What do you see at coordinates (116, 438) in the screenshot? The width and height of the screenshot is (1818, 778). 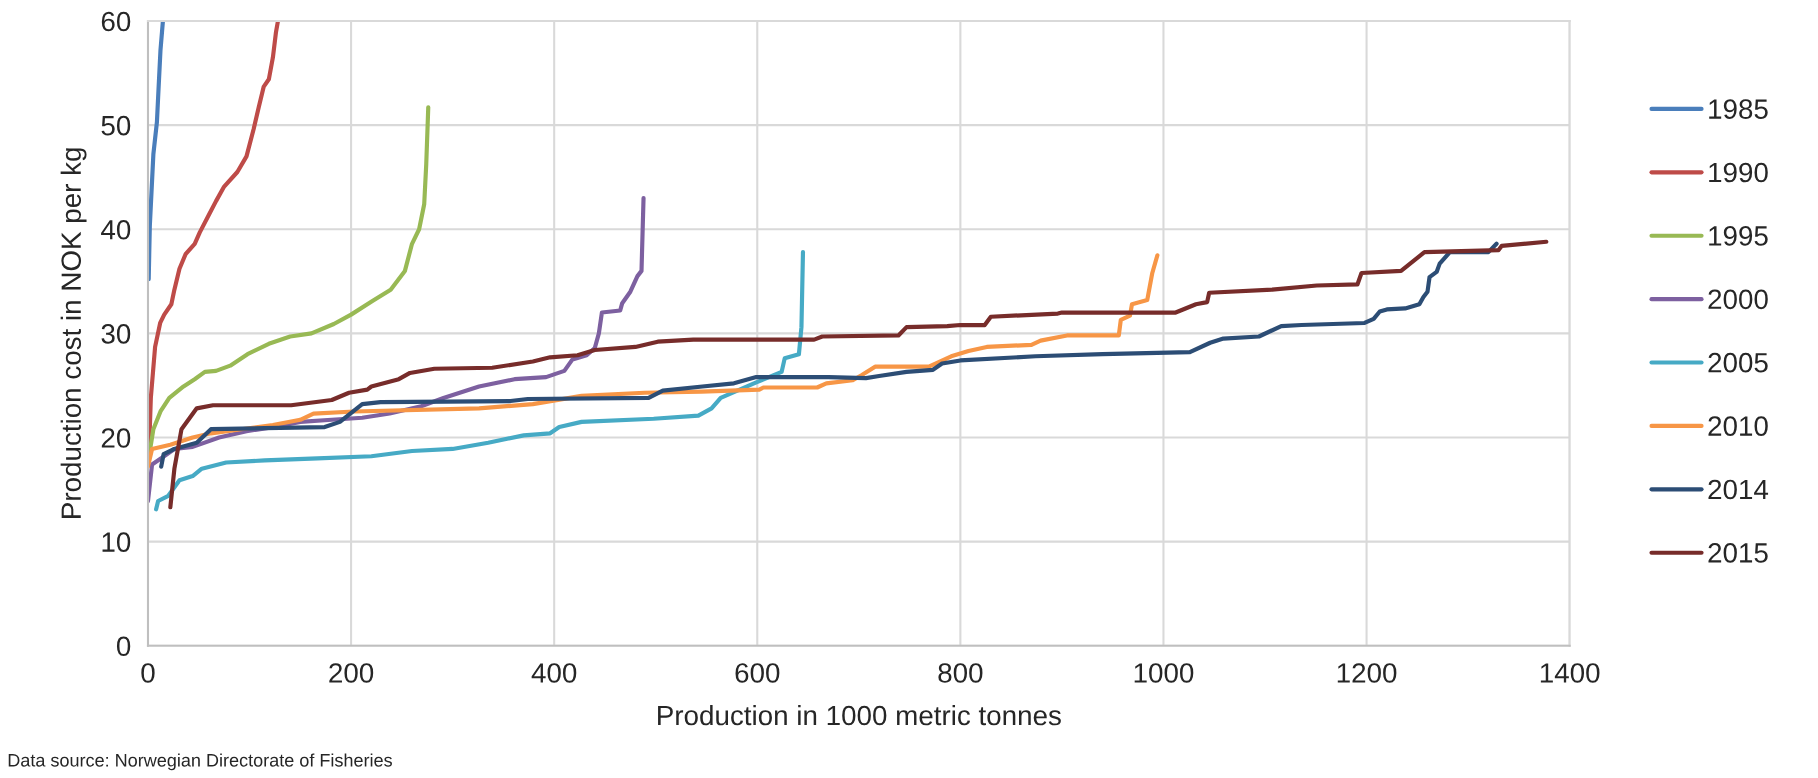 I see `y-tick-label: 20` at bounding box center [116, 438].